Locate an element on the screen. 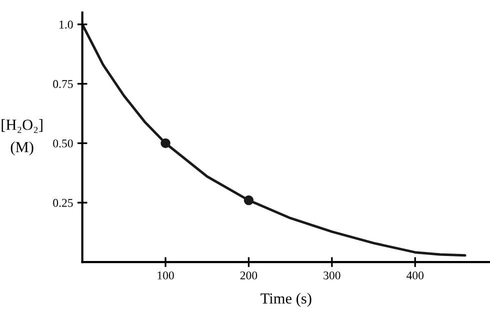 The width and height of the screenshot is (490, 312). x-tick-label: 100 is located at coordinates (166, 275).